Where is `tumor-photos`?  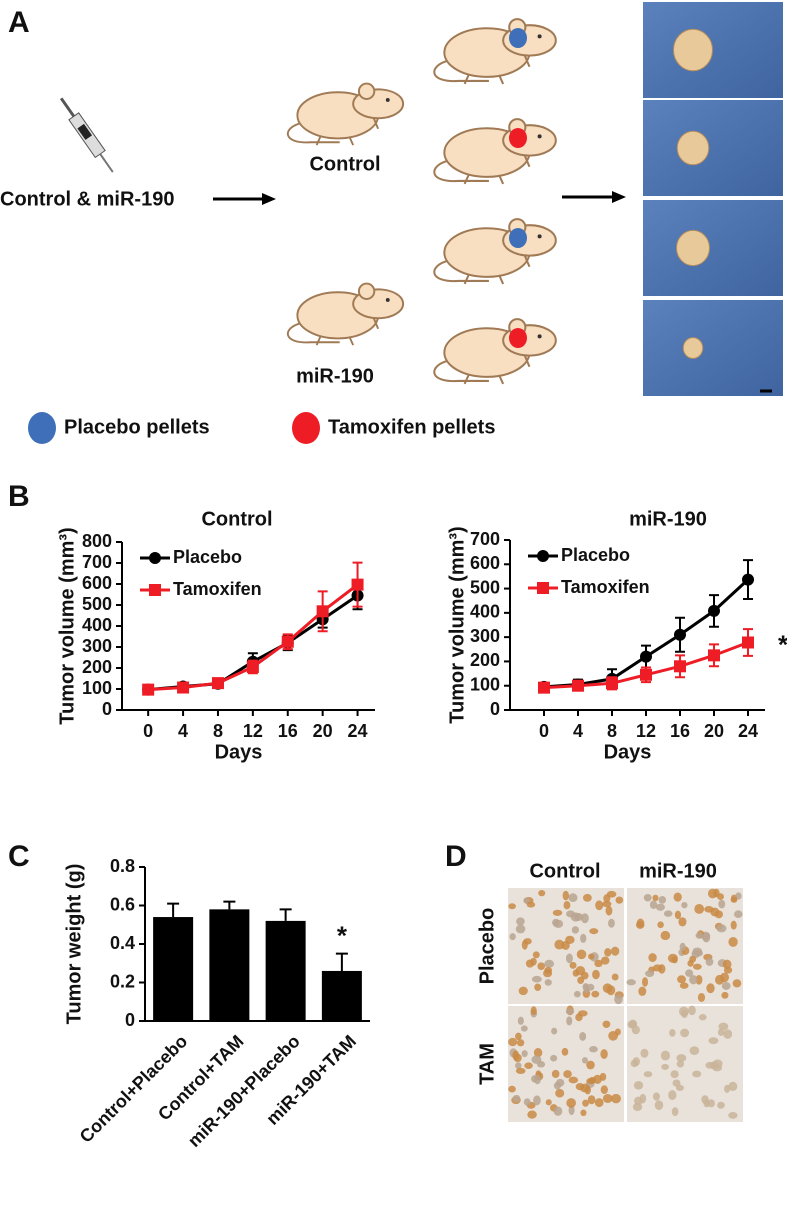
tumor-photos is located at coordinates (713, 199).